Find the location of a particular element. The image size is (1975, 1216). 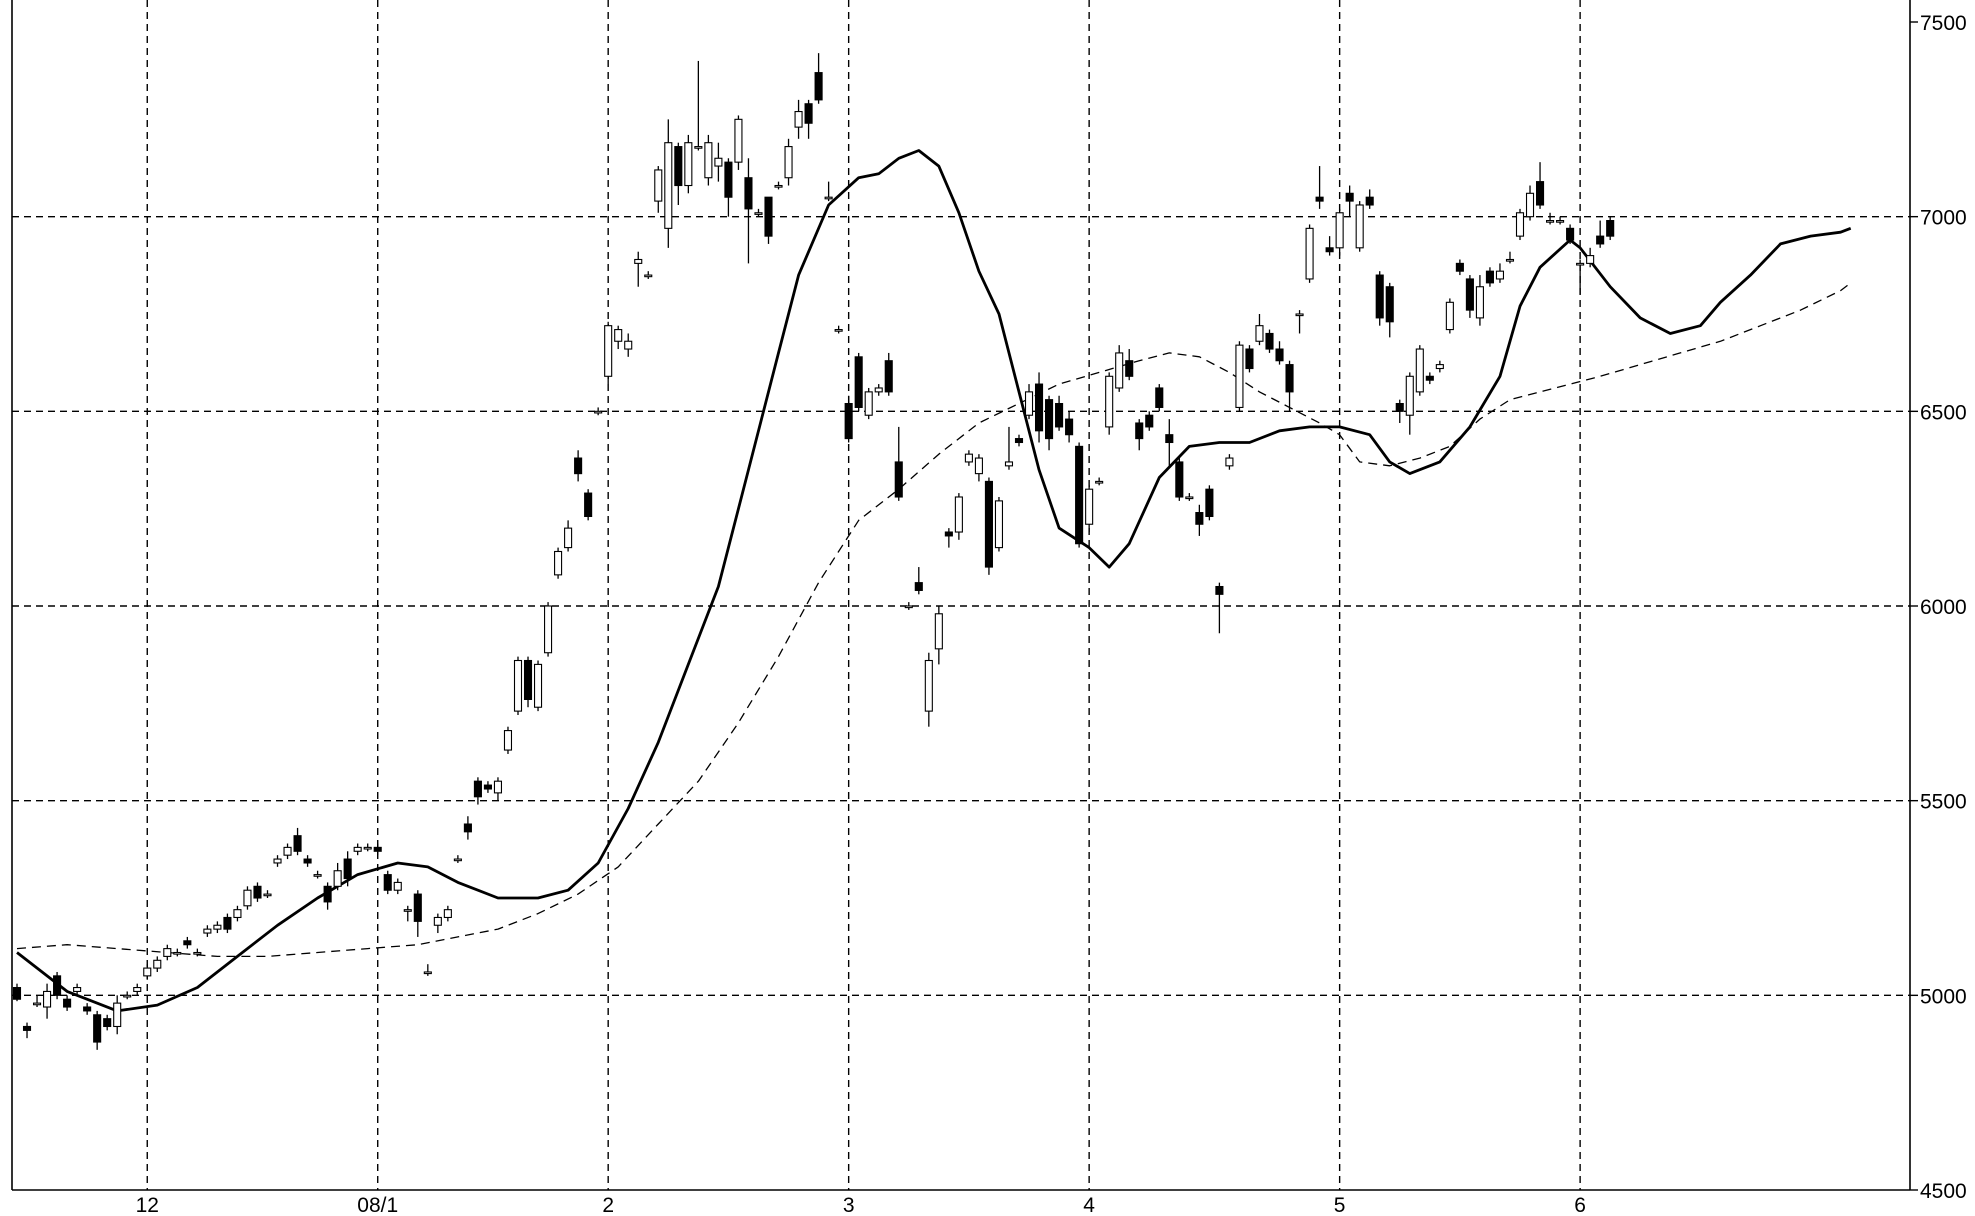

x-tick-label: 6 is located at coordinates (1580, 1205).